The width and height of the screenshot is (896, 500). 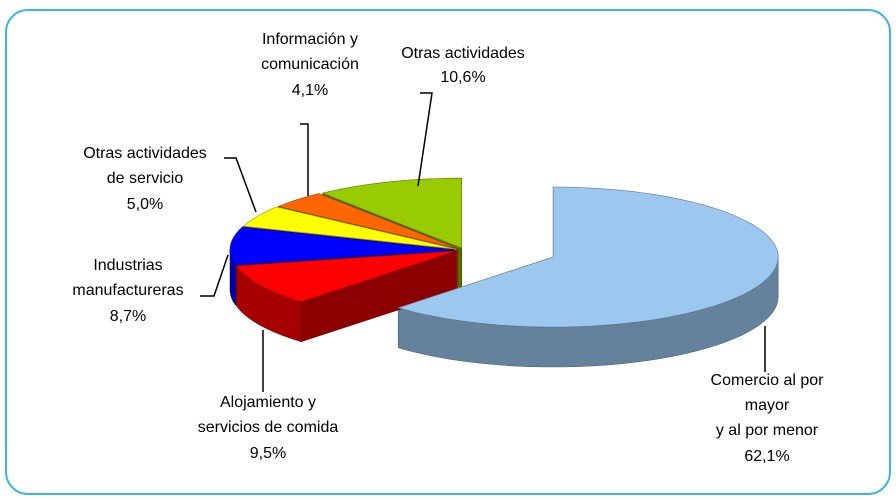 What do you see at coordinates (310, 52) in the screenshot?
I see `slice-label: Información y comunicación` at bounding box center [310, 52].